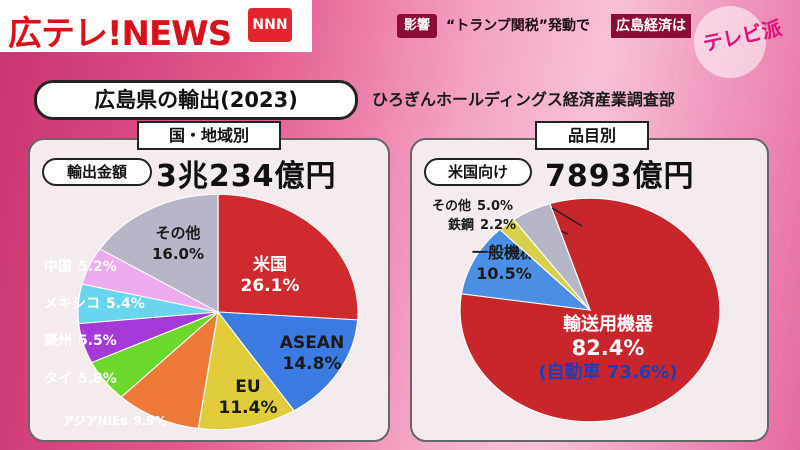 This screenshot has height=450, width=800. Describe the element at coordinates (498, 225) in the screenshot. I see `item-value-2: 2.2%` at that location.